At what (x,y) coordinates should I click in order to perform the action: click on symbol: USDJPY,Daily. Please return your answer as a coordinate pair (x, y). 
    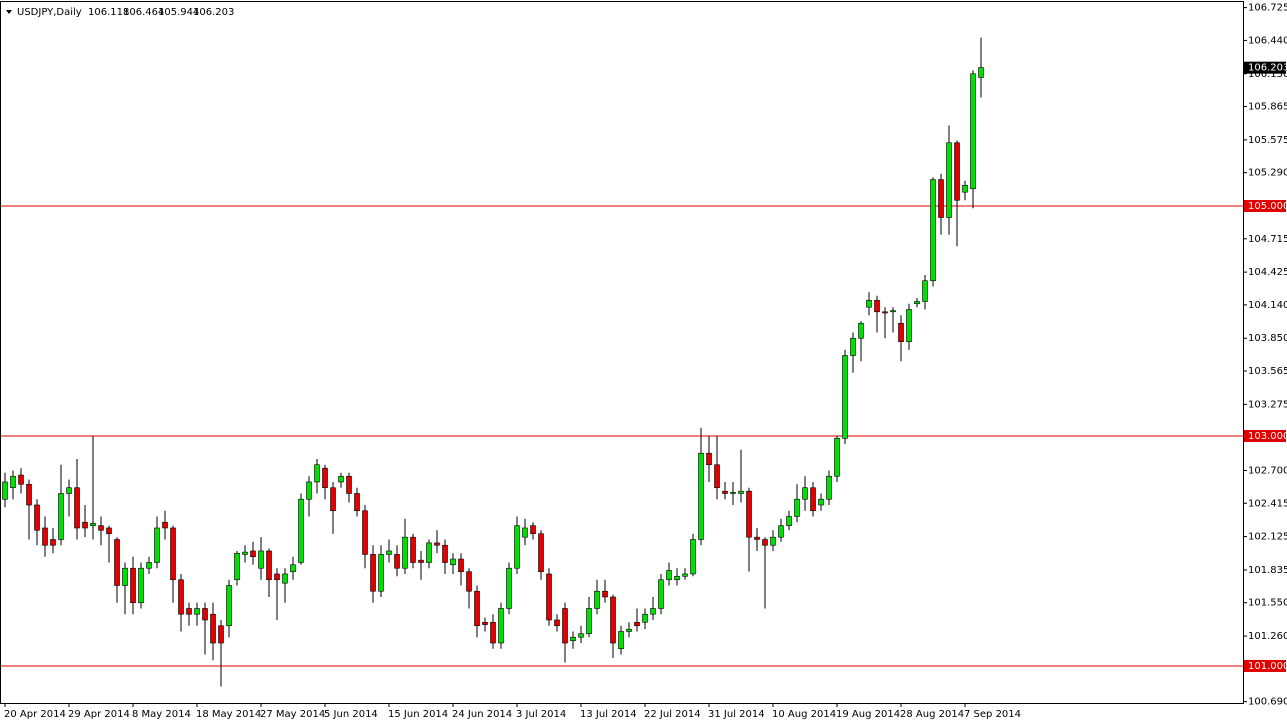
    Looking at the image, I should click on (49, 12).